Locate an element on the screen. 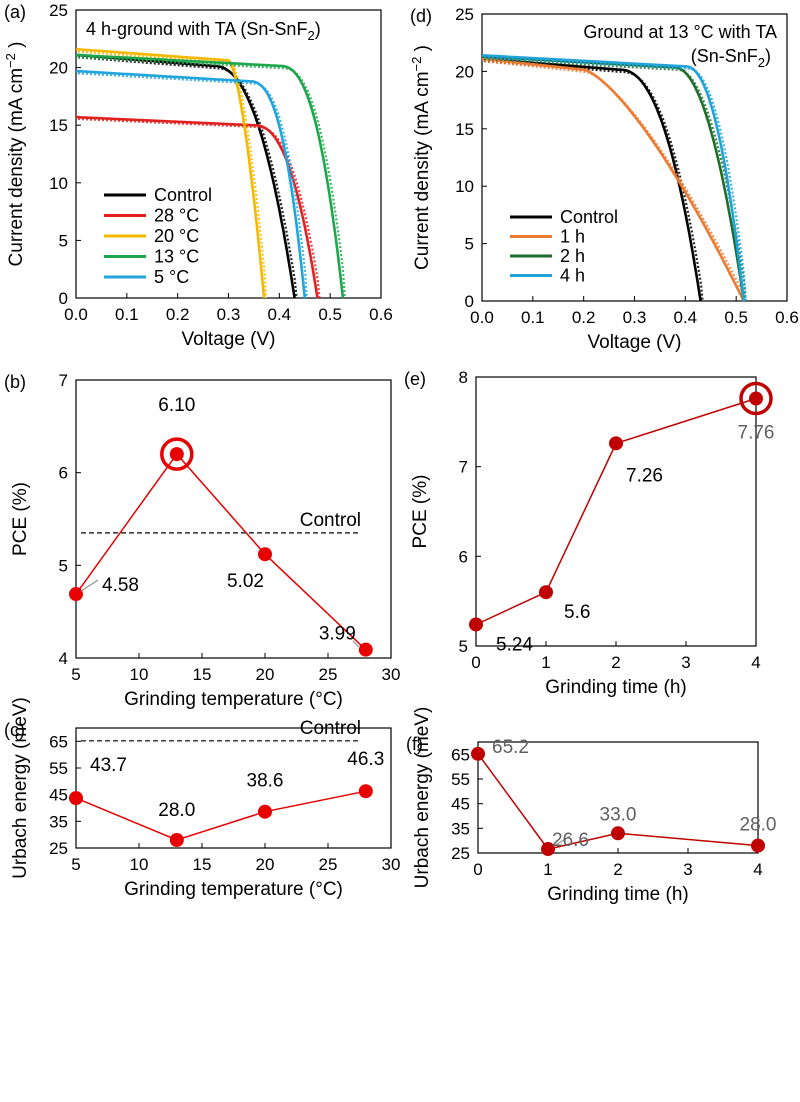 This screenshot has width=800, height=1102. series-2 h-reverse-line is located at coordinates (615, 179).